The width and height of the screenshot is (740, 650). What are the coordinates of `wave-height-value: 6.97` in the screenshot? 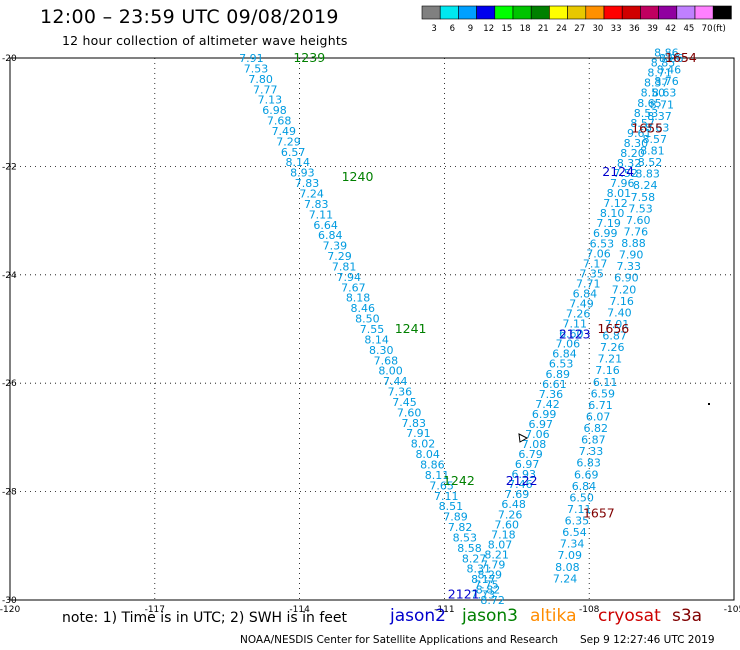 It's located at (541, 424).